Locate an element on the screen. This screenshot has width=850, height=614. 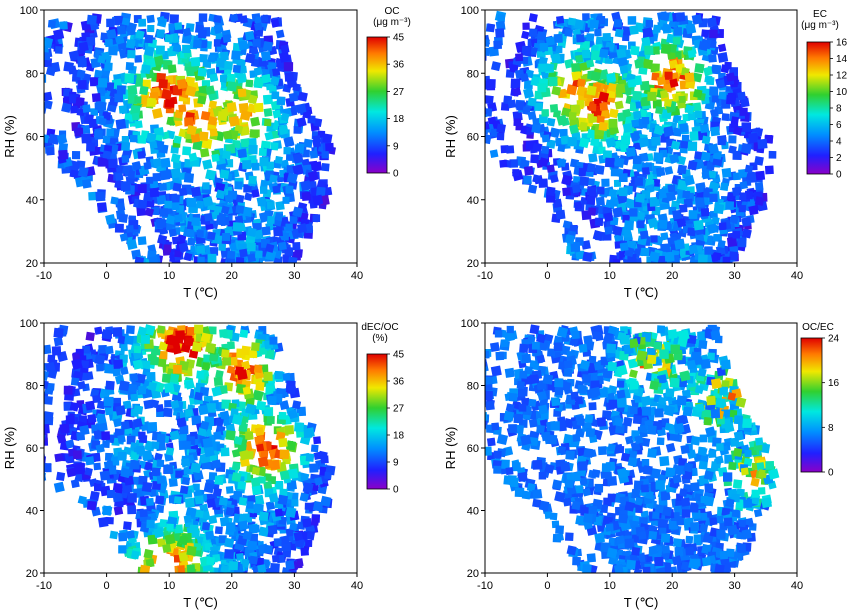
y-axis-label: RH (%) is located at coordinates (9, 448).